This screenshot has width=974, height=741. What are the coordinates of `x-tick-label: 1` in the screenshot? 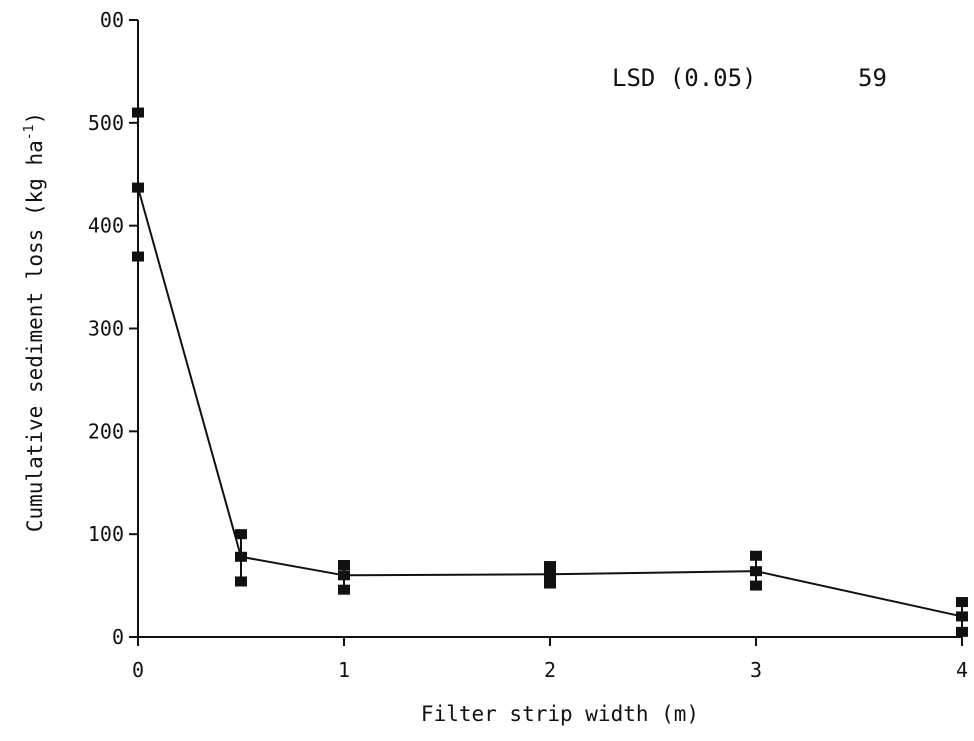 It's located at (344, 670).